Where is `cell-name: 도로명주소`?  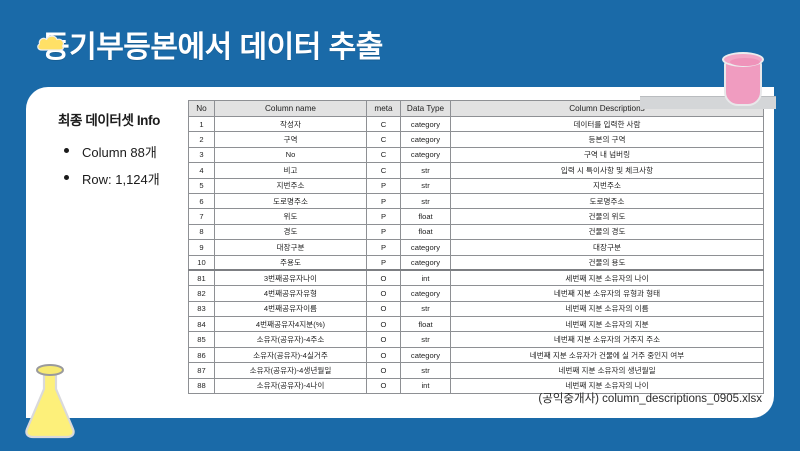
cell-name: 도로명주소 is located at coordinates (290, 201).